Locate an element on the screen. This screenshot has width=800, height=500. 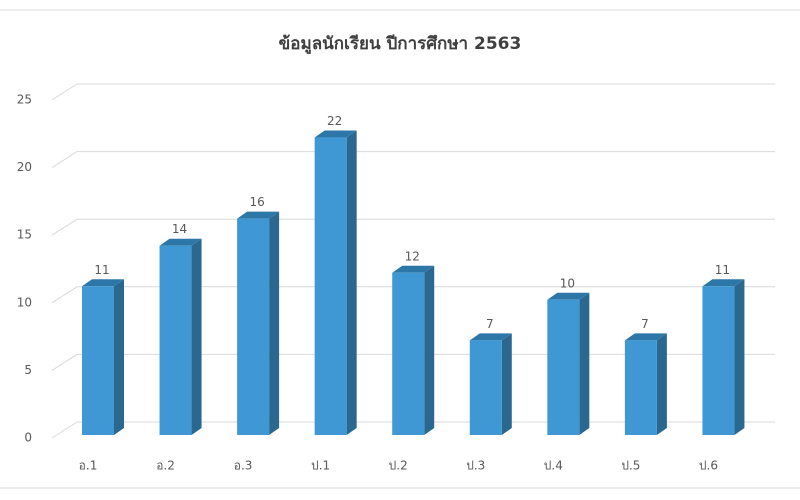
y-tick-label: 15 is located at coordinates (24, 235).